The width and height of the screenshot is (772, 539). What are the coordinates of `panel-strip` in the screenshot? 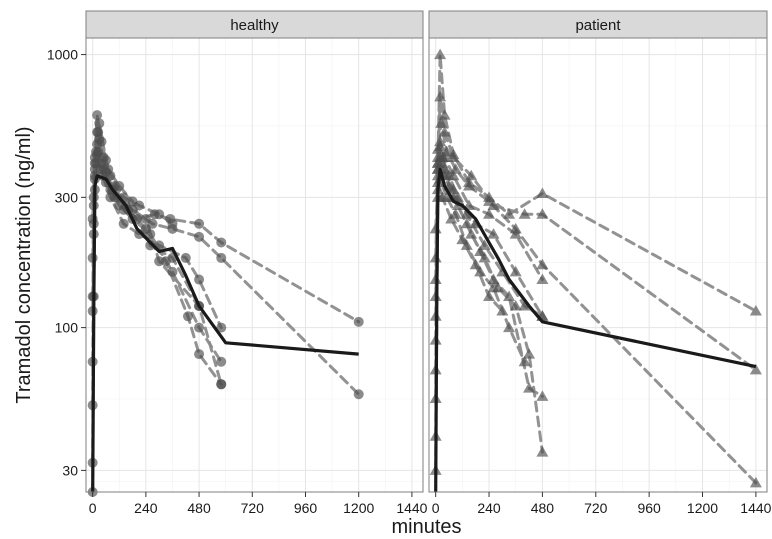 It's located at (254, 24).